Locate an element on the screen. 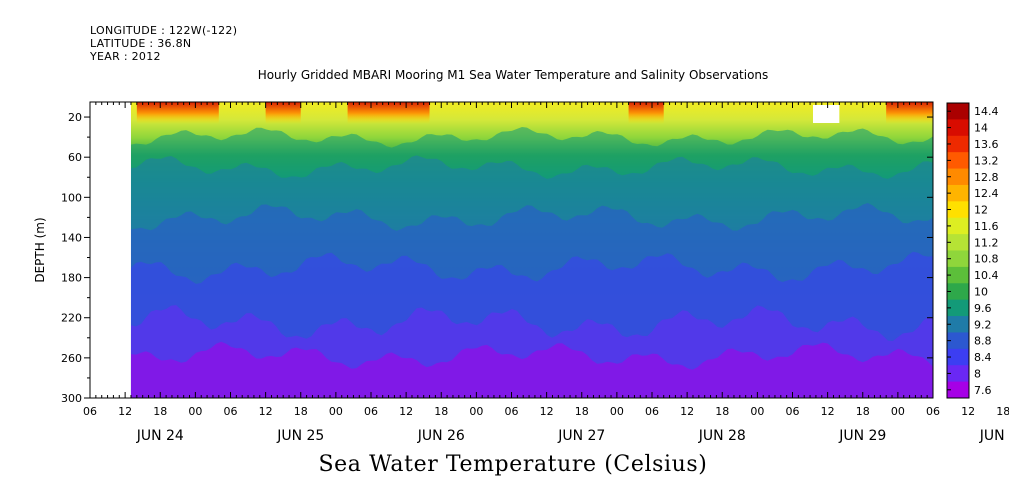 This screenshot has width=1009, height=504. x-date-label: JUN 29 is located at coordinates (862, 436).